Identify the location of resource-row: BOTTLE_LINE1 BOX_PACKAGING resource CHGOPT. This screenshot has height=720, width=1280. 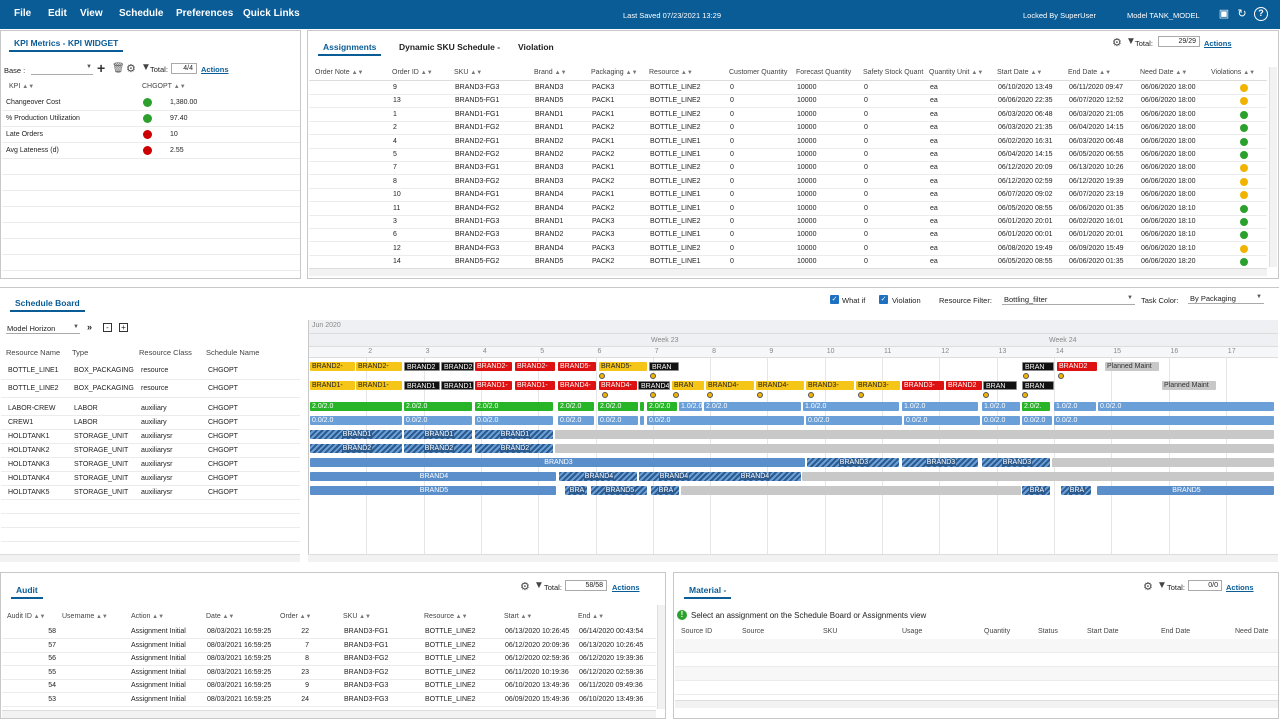
(150, 371).